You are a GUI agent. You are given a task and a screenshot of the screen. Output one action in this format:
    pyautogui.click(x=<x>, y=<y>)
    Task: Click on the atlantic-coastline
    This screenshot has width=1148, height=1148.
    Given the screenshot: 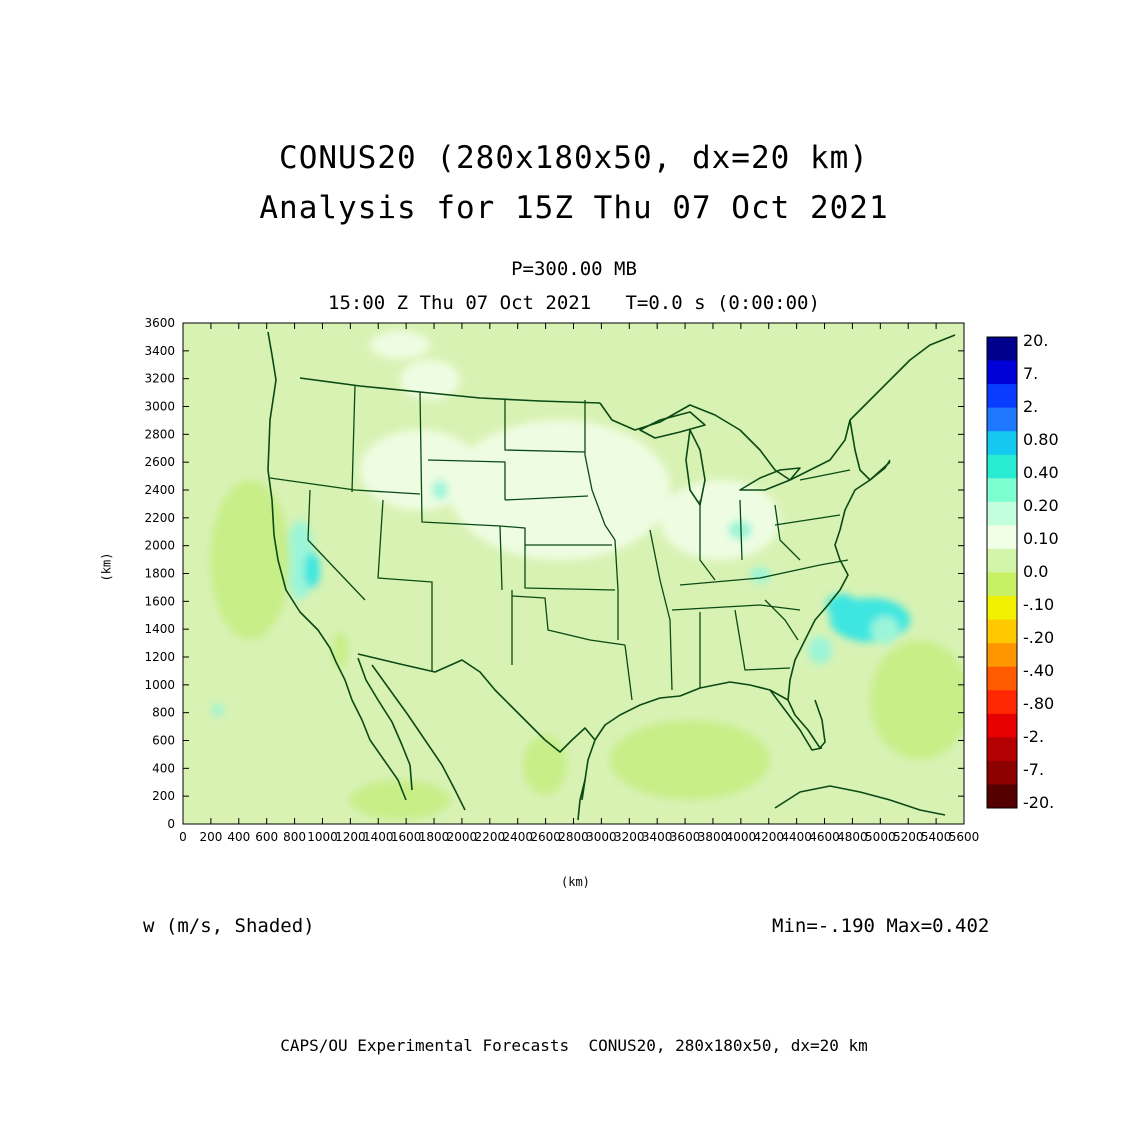 What is the action you would take?
    pyautogui.click(x=839, y=605)
    